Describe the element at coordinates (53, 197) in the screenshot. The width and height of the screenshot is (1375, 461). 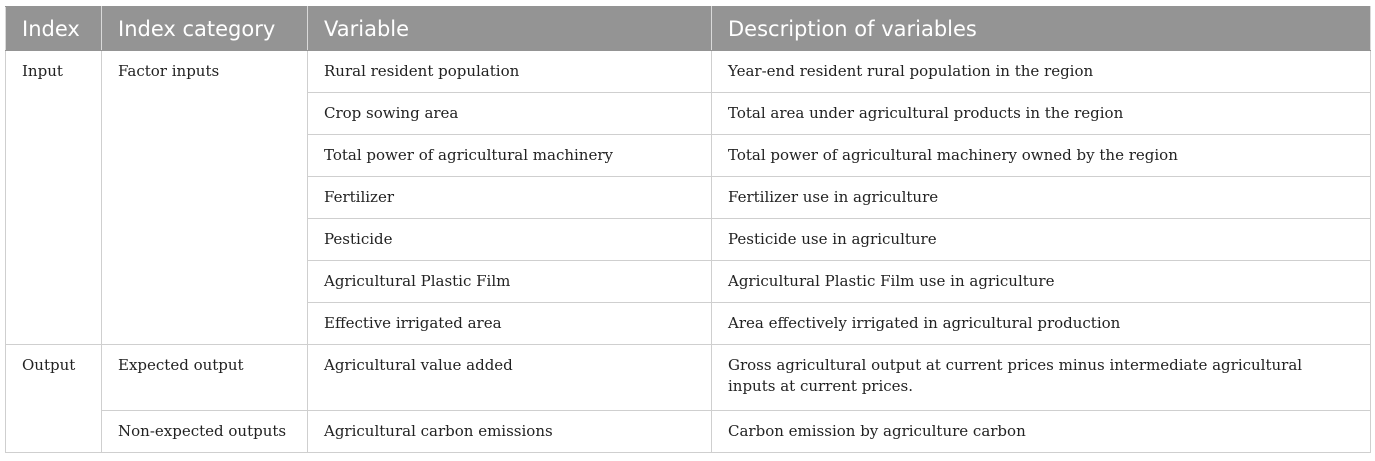
I see `index-cell-input: Input` at that location.